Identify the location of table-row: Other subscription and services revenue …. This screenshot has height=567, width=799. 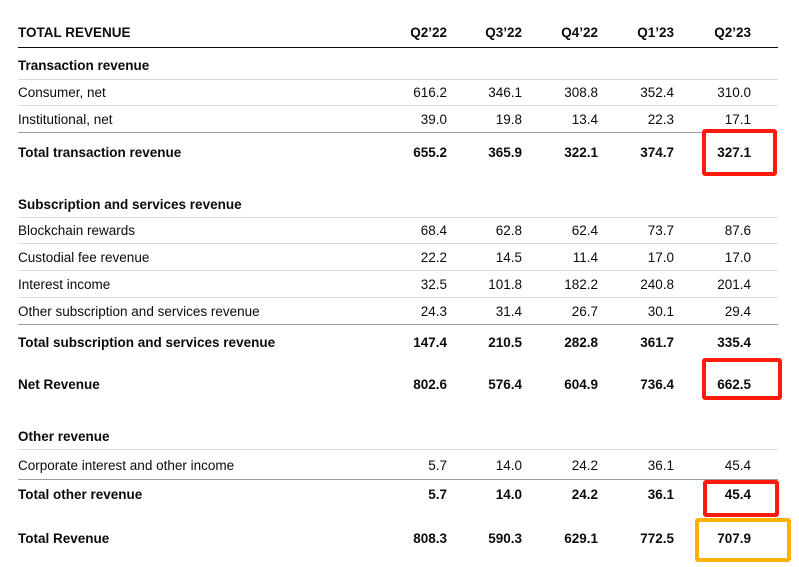
(398, 311).